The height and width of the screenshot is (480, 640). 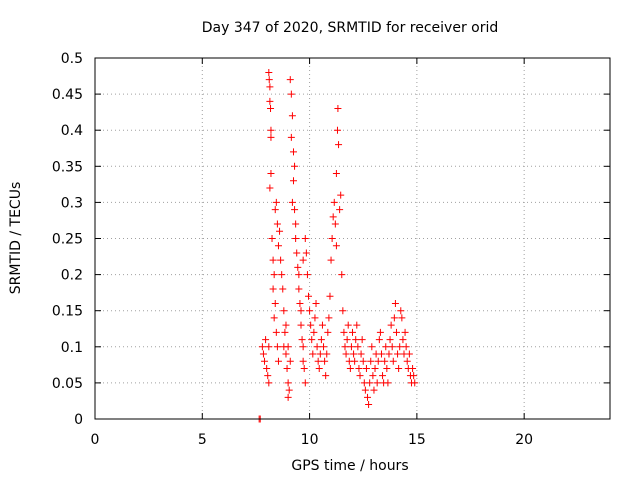 What do you see at coordinates (67, 95) in the screenshot?
I see `y-tick-label: 0.45` at bounding box center [67, 95].